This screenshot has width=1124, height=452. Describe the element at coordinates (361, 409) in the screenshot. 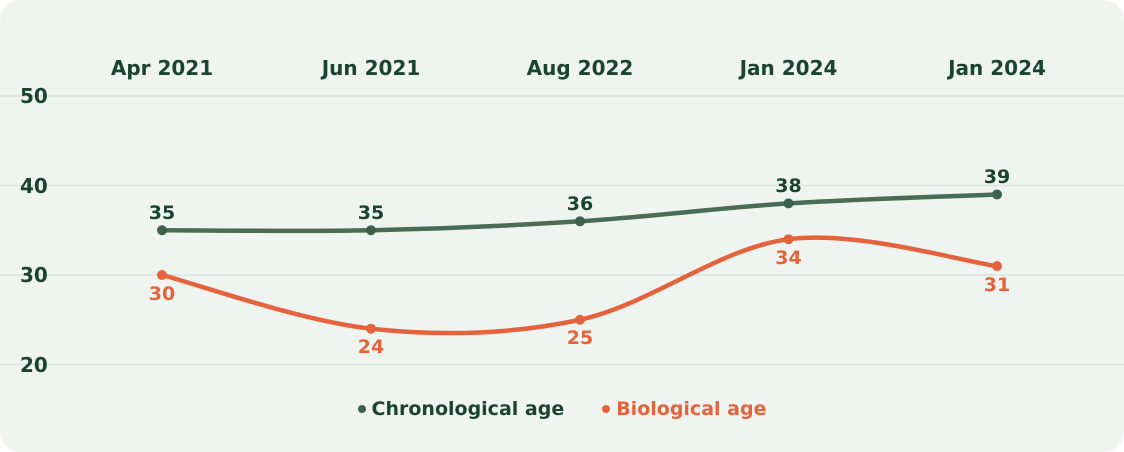

I see `chronological-age-dot-icon` at that location.